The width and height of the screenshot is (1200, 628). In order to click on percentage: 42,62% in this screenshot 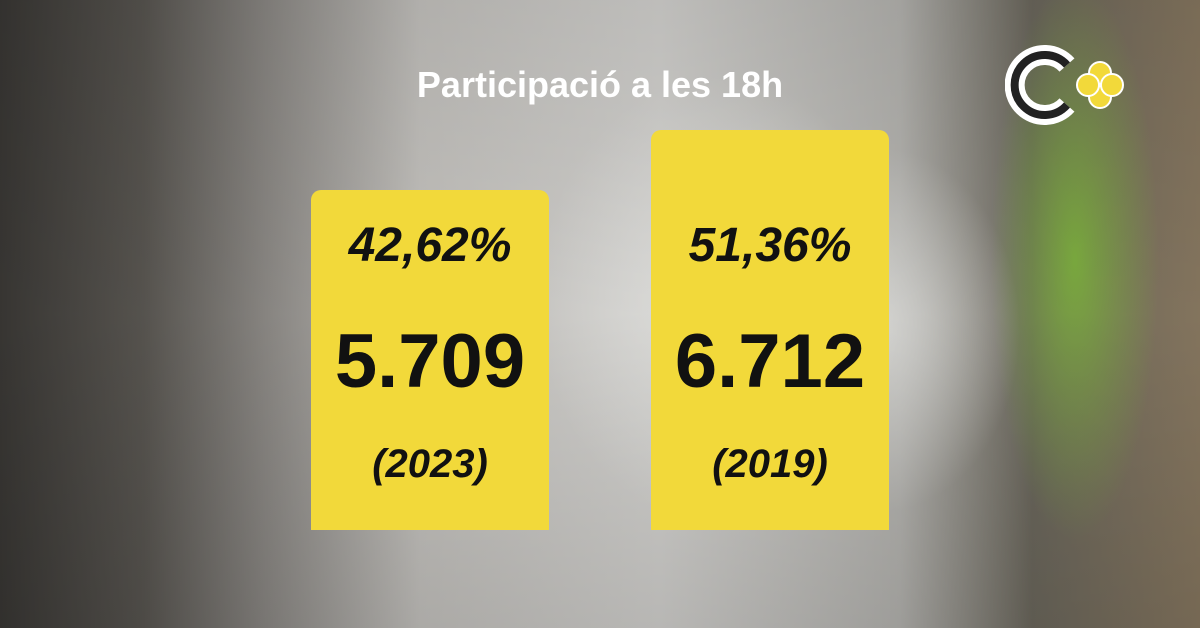, I will do `click(430, 245)`.